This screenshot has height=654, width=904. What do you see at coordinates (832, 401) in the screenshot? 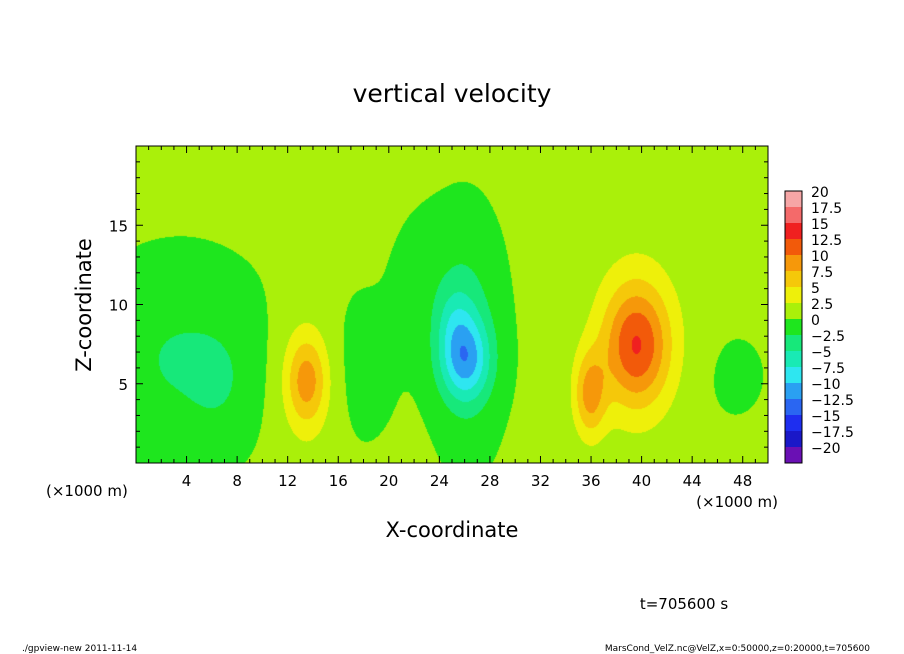
I see `colorbar-label: −12.5` at bounding box center [832, 401].